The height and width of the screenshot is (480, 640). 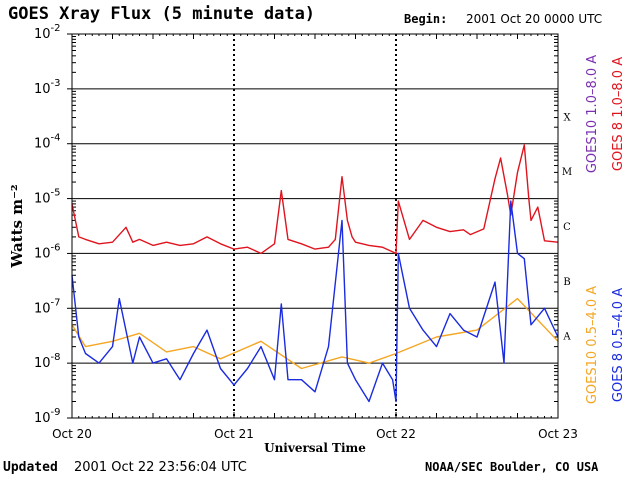 I want to click on y-tick-label: 10⁻⁷, so click(x=47, y=306).